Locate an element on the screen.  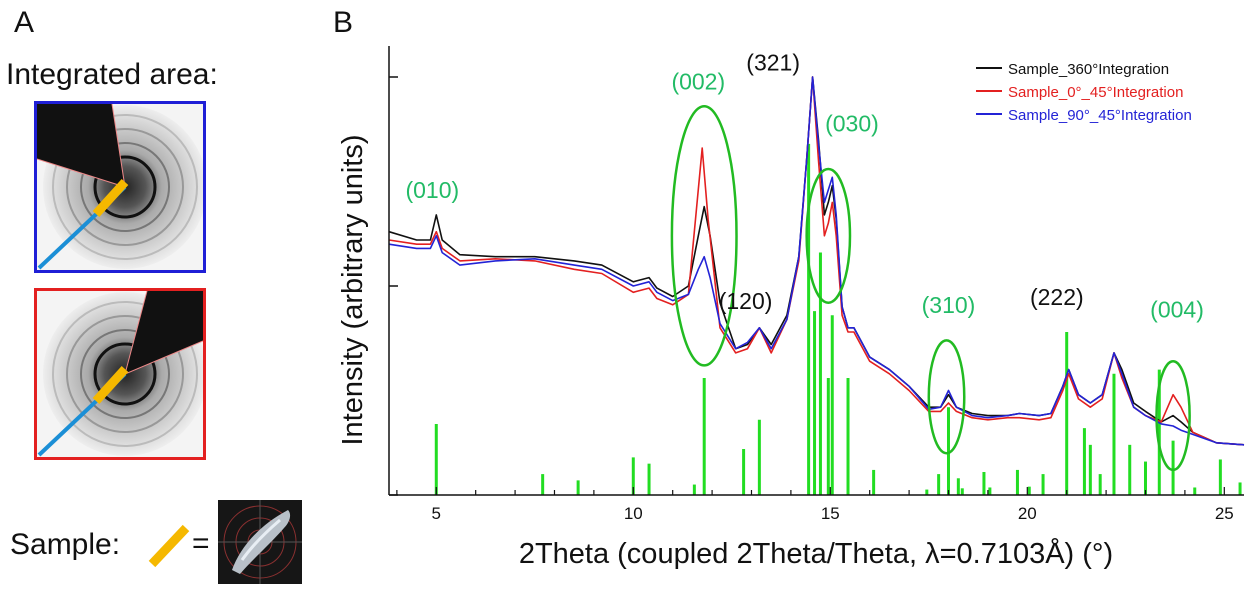
integrated-area-label: Integrated area: is located at coordinates (112, 74).